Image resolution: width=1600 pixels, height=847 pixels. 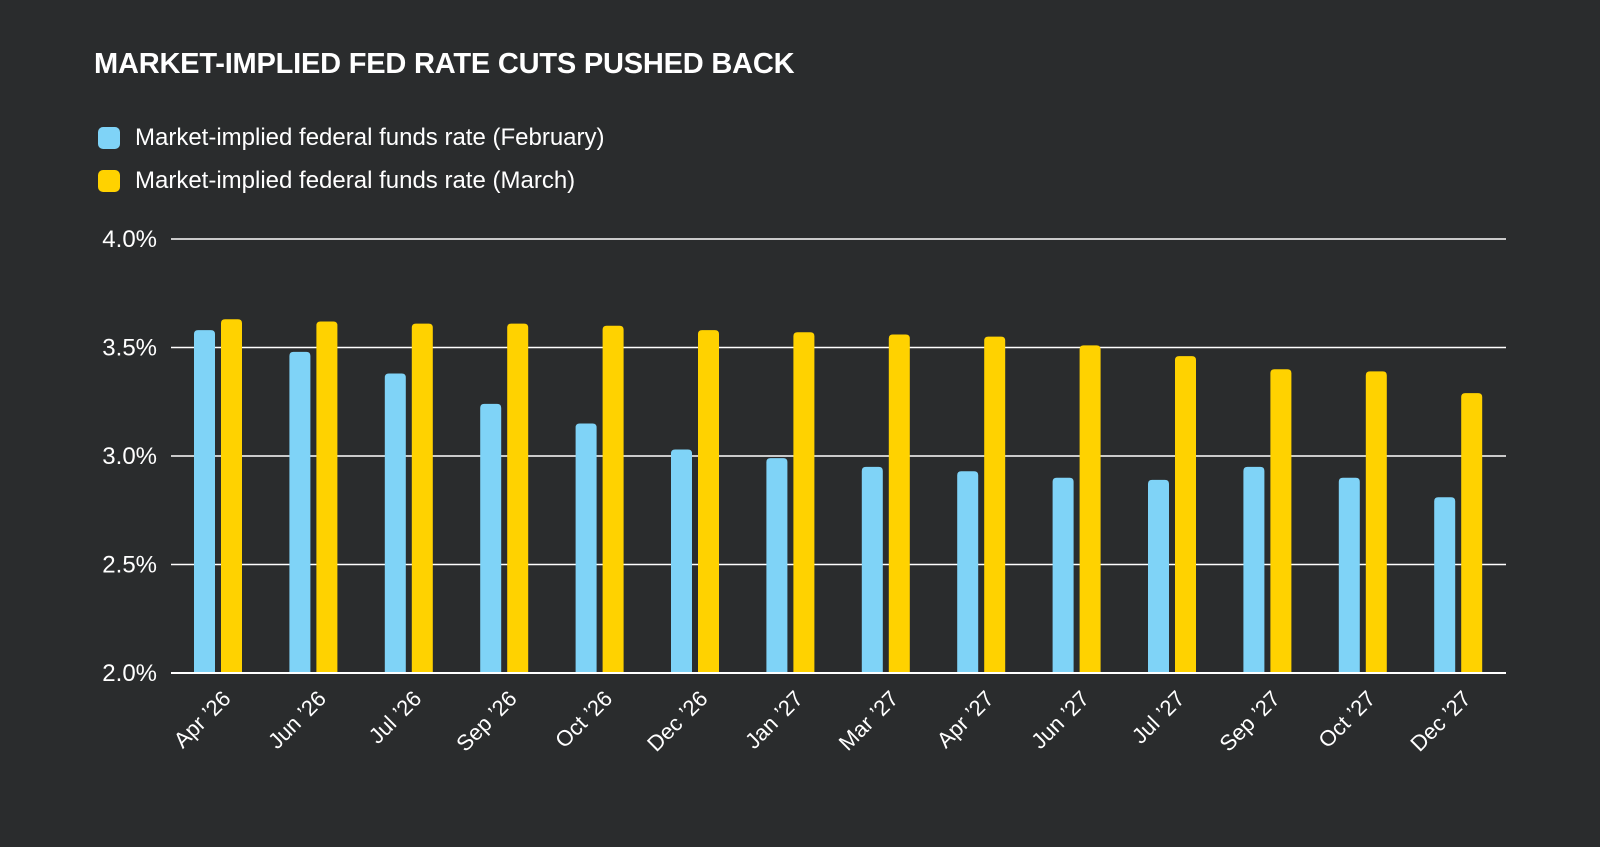 I want to click on x-tick-label: Jul ’26, so click(x=395, y=717).